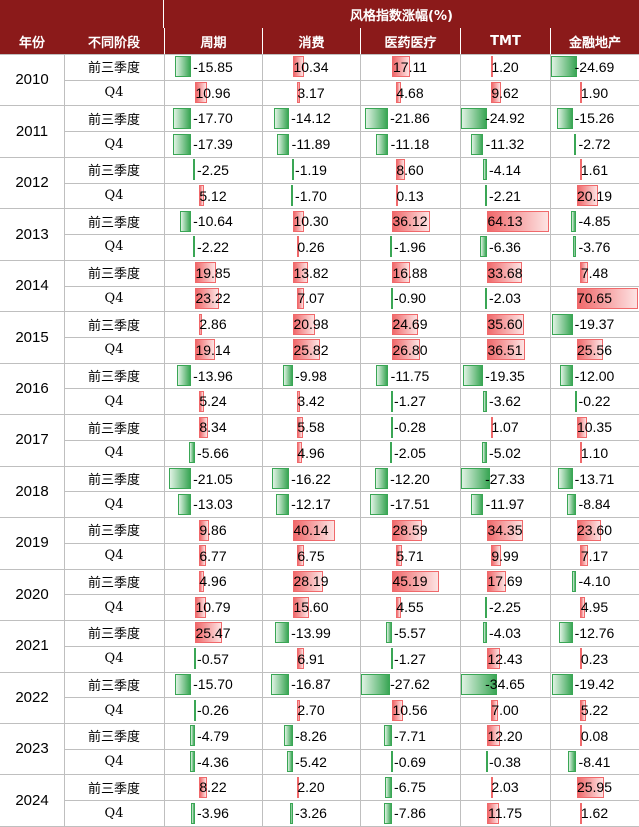 This screenshot has height=827, width=639. I want to click on value-label-consumer: 15.60, so click(311, 607).